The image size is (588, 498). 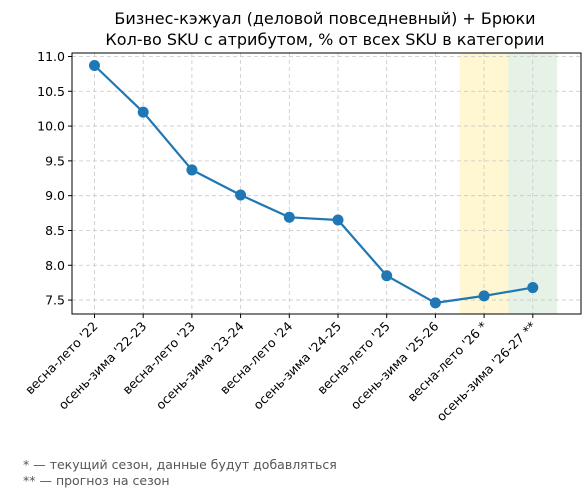 What do you see at coordinates (55, 300) in the screenshot?
I see `y-tick-label: 7.5` at bounding box center [55, 300].